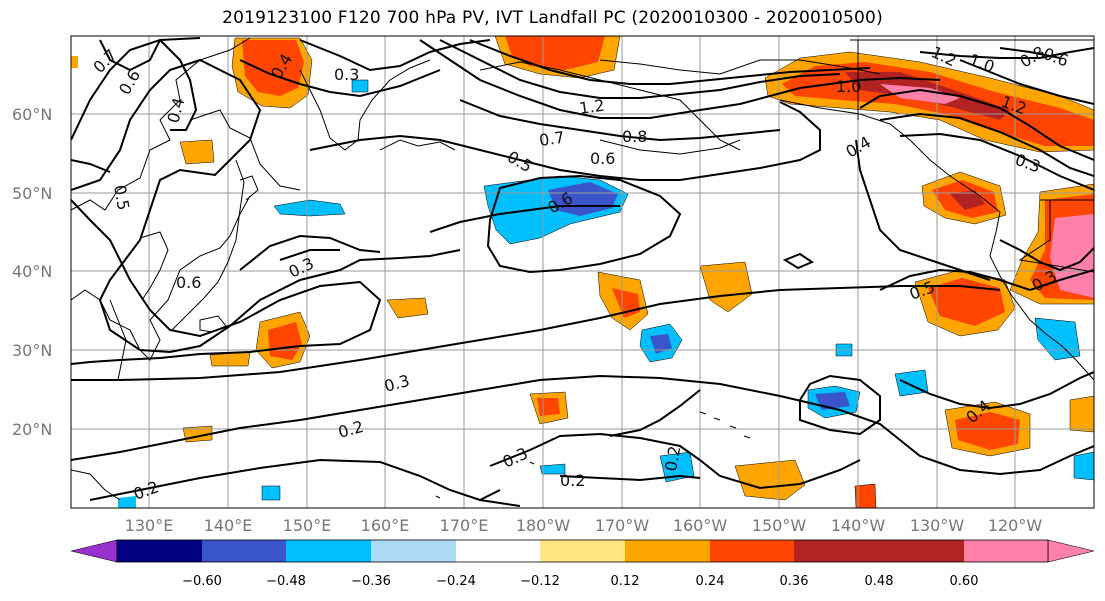 This screenshot has width=1105, height=601. Describe the element at coordinates (710, 581) in the screenshot. I see `colorbar-tick: 0.24` at that location.